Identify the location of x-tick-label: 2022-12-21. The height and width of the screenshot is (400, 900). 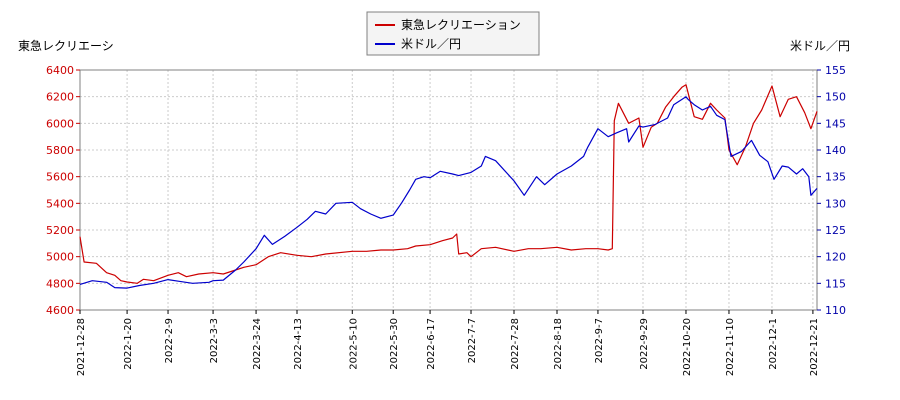
(814, 347).